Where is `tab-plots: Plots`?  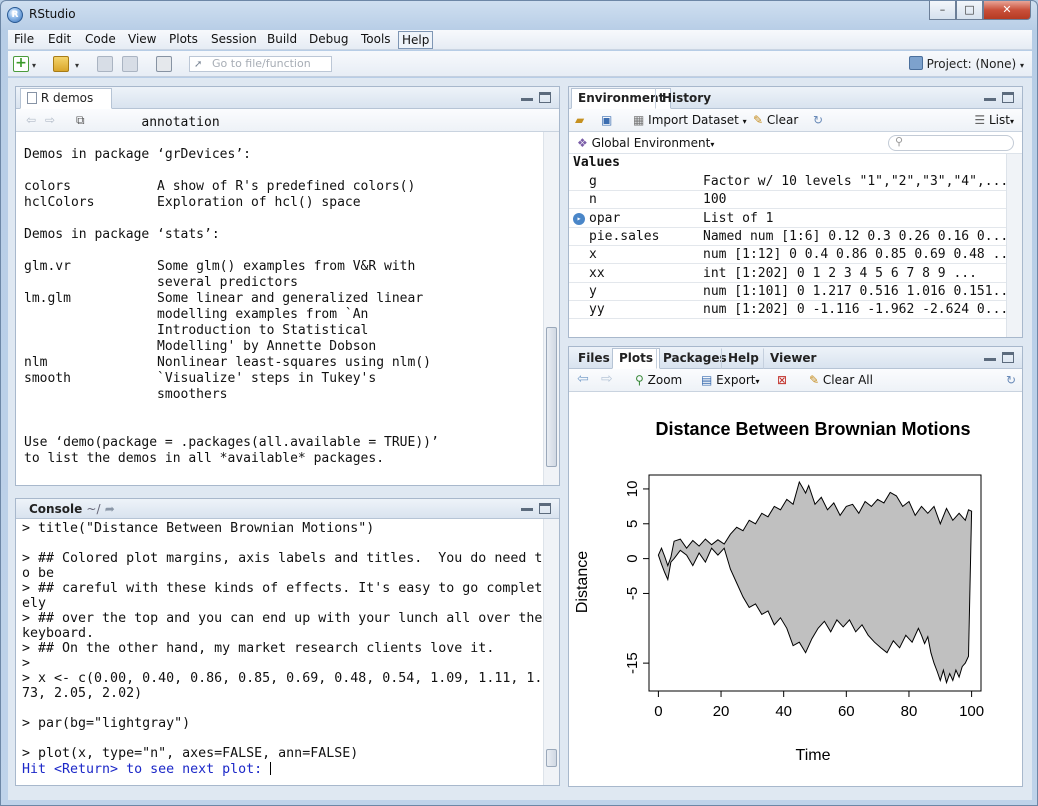
tab-plots: Plots is located at coordinates (636, 358).